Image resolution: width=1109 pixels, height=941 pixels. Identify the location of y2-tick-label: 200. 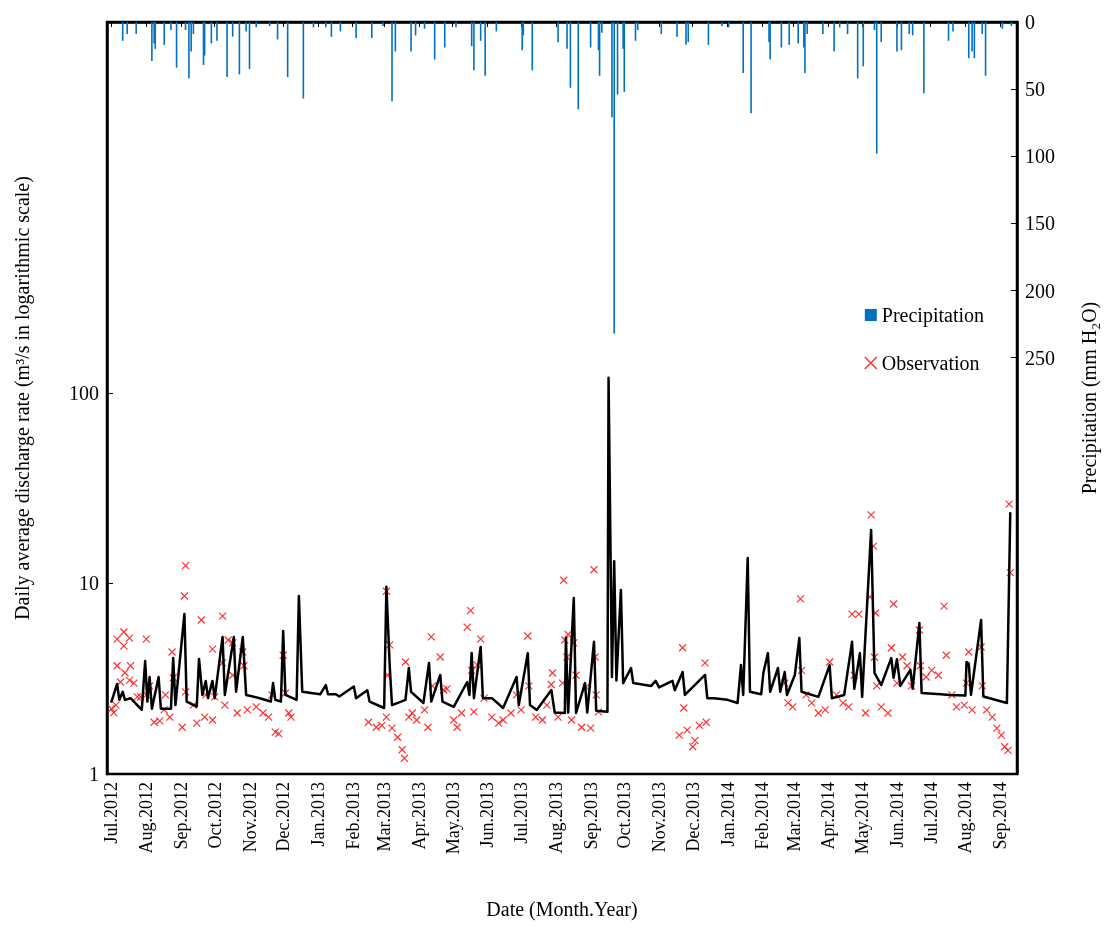
(1040, 290).